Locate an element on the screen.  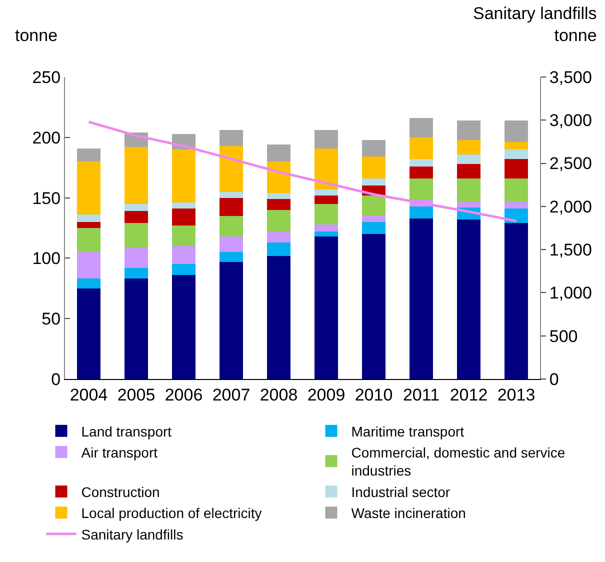
line-series is located at coordinates (303, 171).